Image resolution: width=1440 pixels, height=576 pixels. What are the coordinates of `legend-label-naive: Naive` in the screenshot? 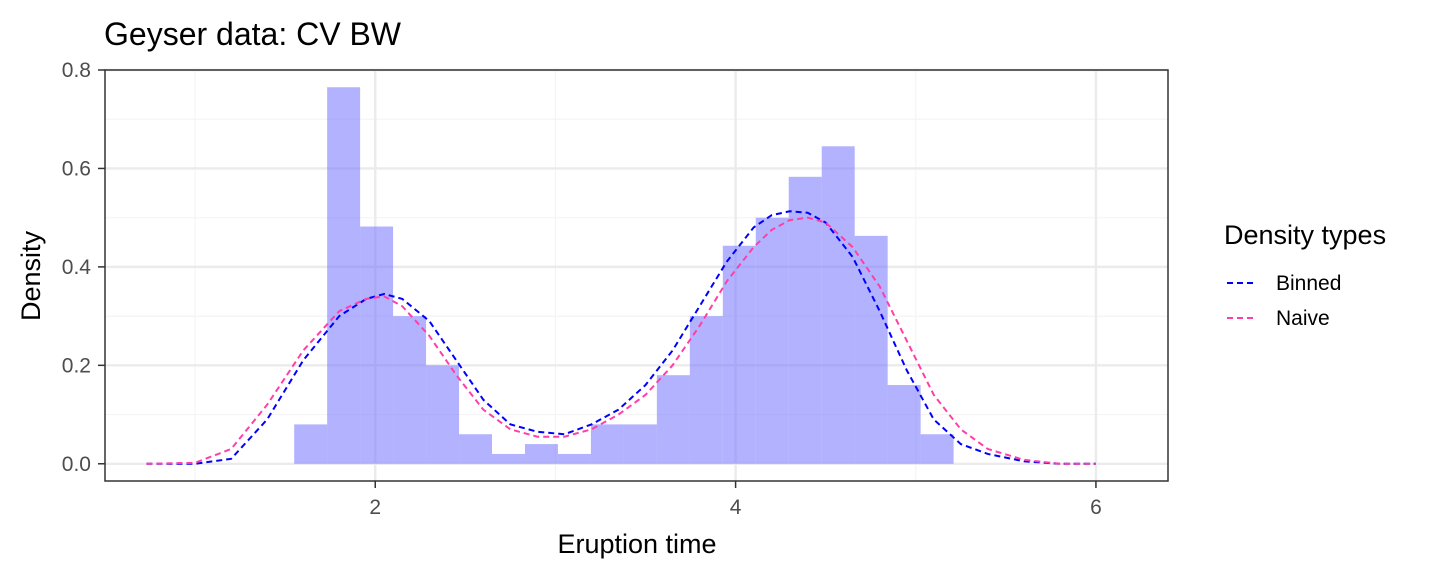 It's located at (1303, 318).